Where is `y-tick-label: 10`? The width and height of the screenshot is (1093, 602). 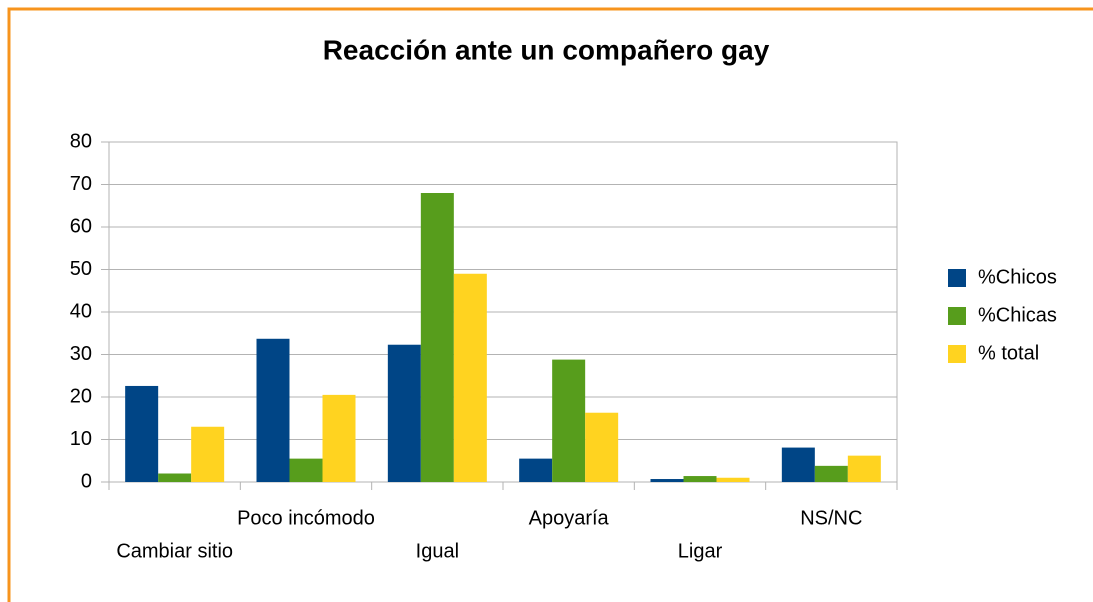
y-tick-label: 10 is located at coordinates (81, 439).